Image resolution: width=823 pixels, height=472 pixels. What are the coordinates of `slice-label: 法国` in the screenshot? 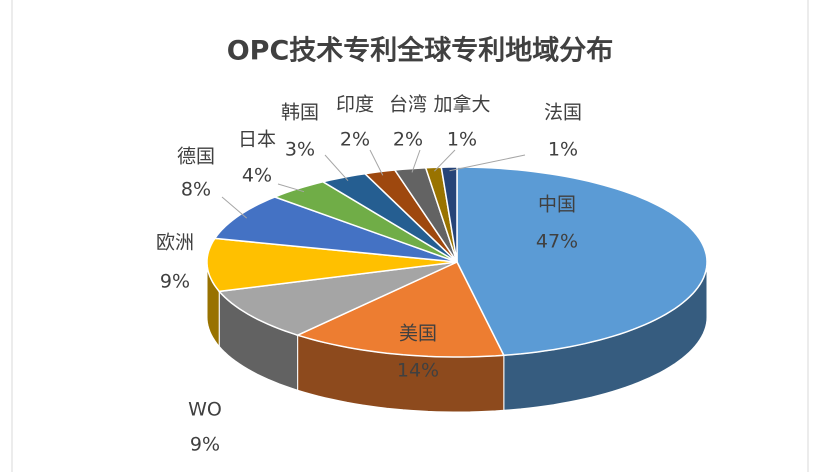 It's located at (563, 113).